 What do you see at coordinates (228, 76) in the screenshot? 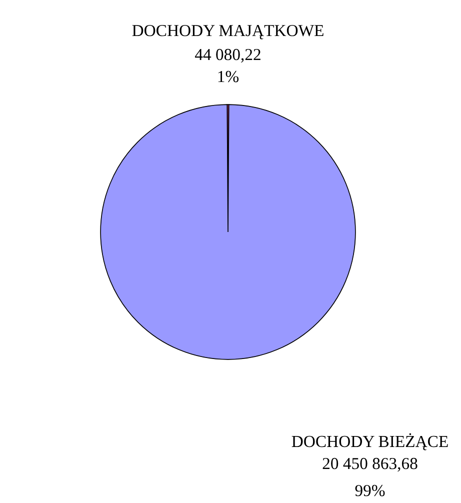
I see `text: 1%` at bounding box center [228, 76].